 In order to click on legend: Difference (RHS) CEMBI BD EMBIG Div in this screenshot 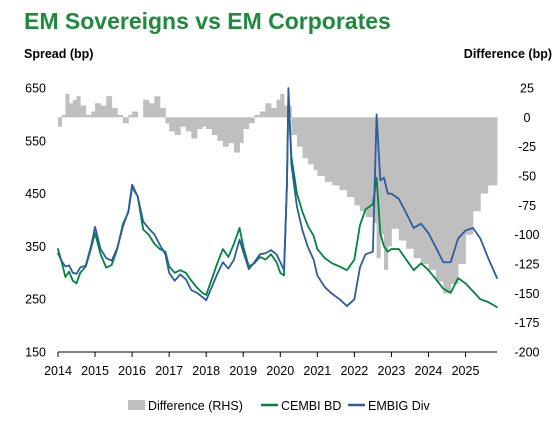, I will do `click(279, 406)`.